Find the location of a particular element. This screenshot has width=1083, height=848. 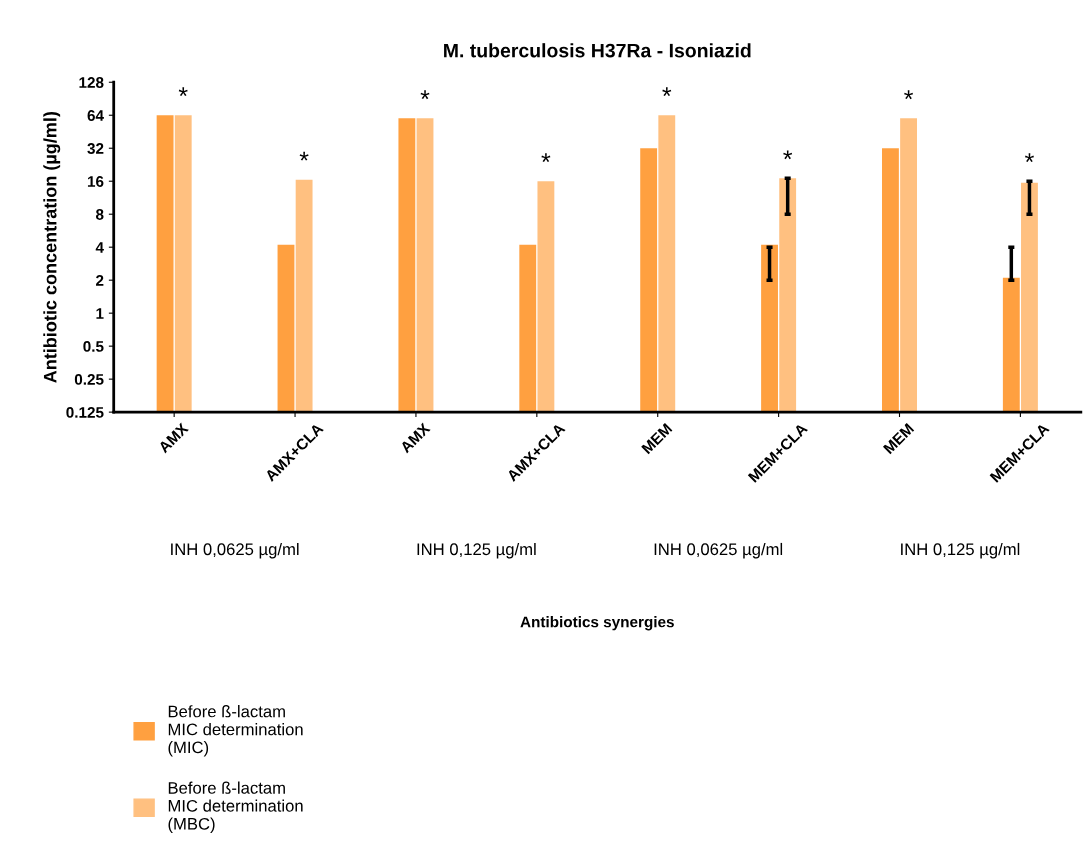

chart-title: M. tuberculosis H37Ra - Isoniazid is located at coordinates (597, 50).